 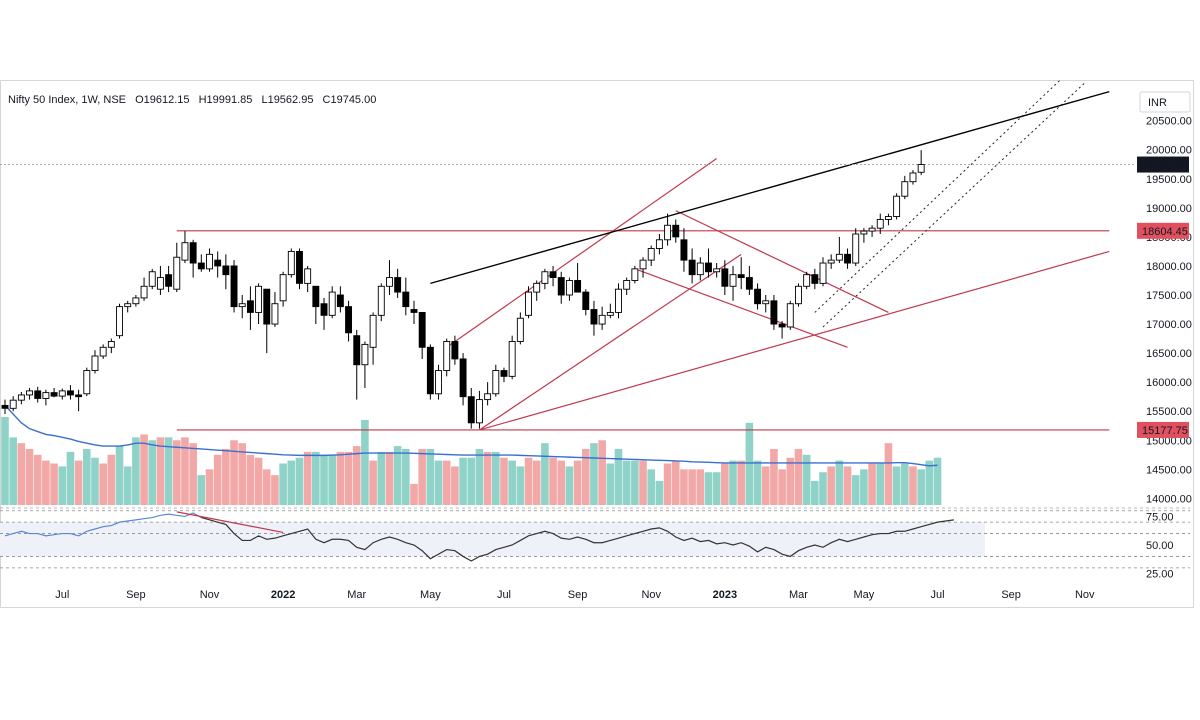 I want to click on level-tag, so click(x=1163, y=230).